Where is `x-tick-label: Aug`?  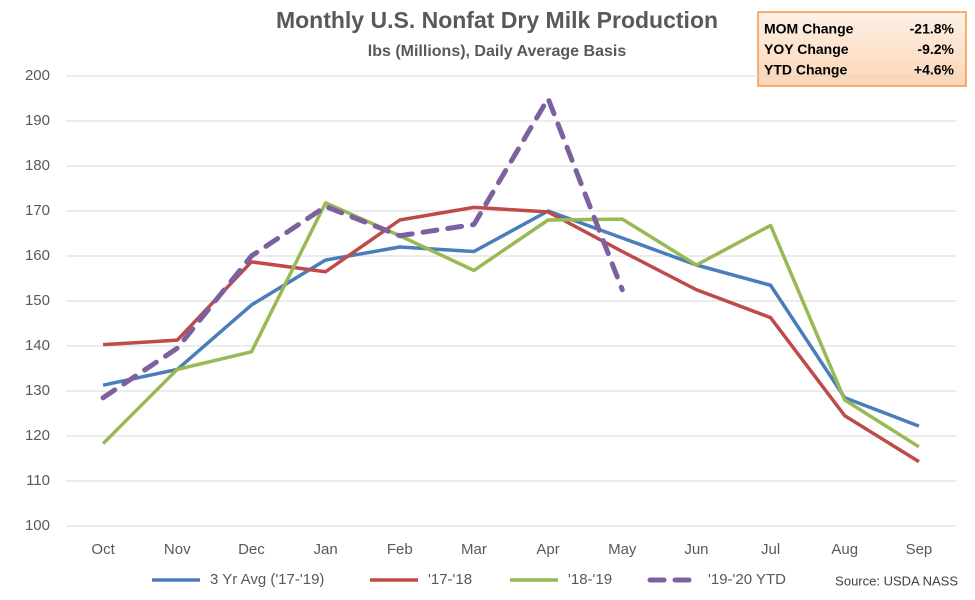 x-tick-label: Aug is located at coordinates (844, 549).